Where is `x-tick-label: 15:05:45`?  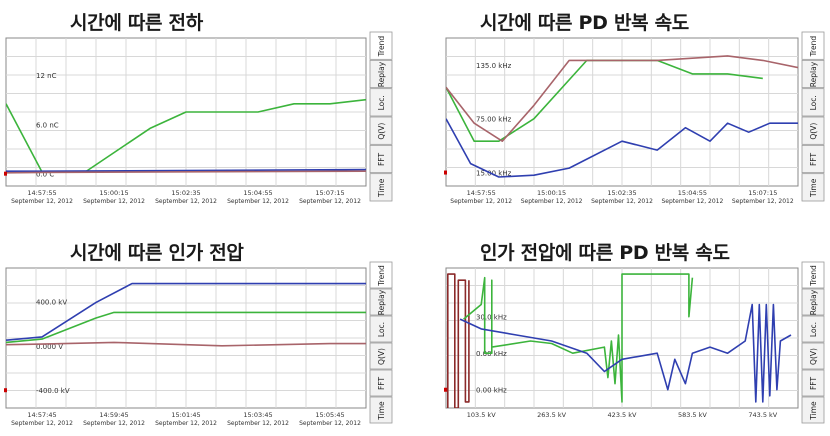
x-tick-label: 15:05:45 is located at coordinates (329, 415).